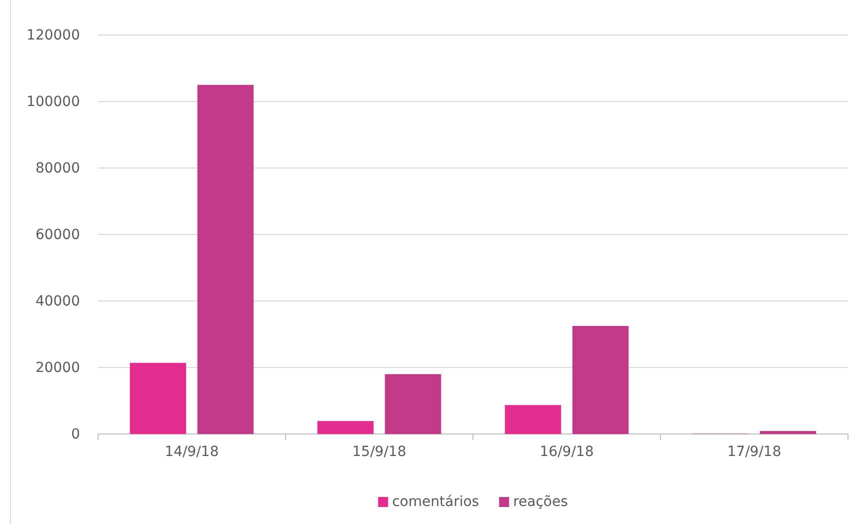  Describe the element at coordinates (53, 35) in the screenshot. I see `y-tick-label: 120000` at that location.